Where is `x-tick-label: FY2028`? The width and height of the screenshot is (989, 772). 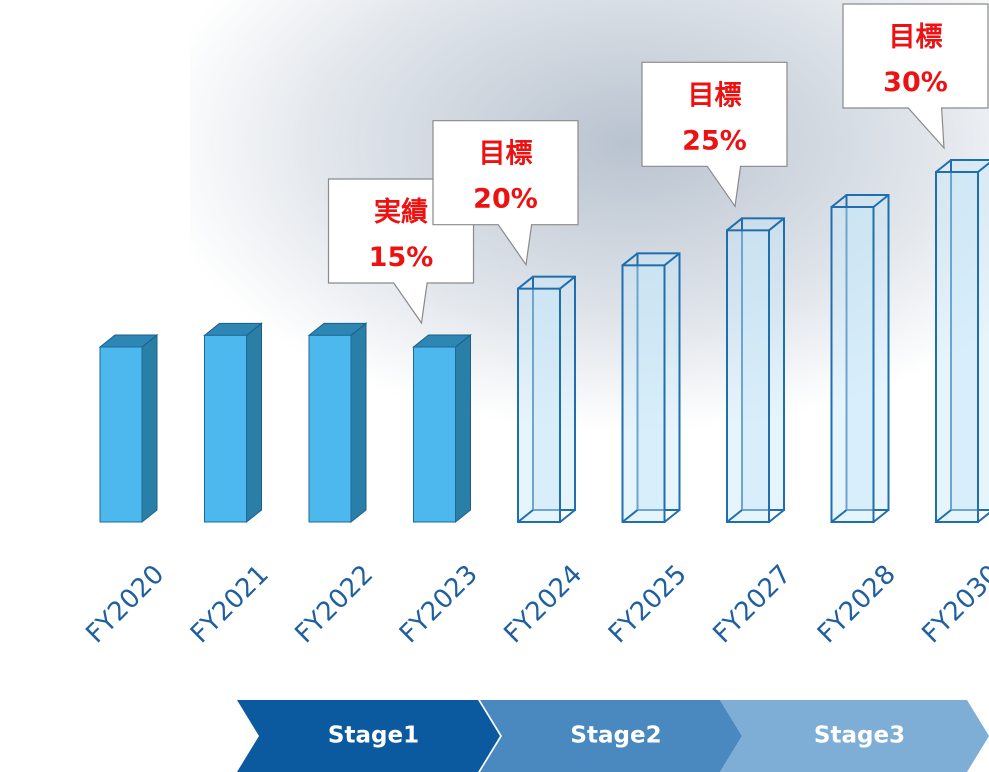 x-tick-label: FY2028 is located at coordinates (857, 604).